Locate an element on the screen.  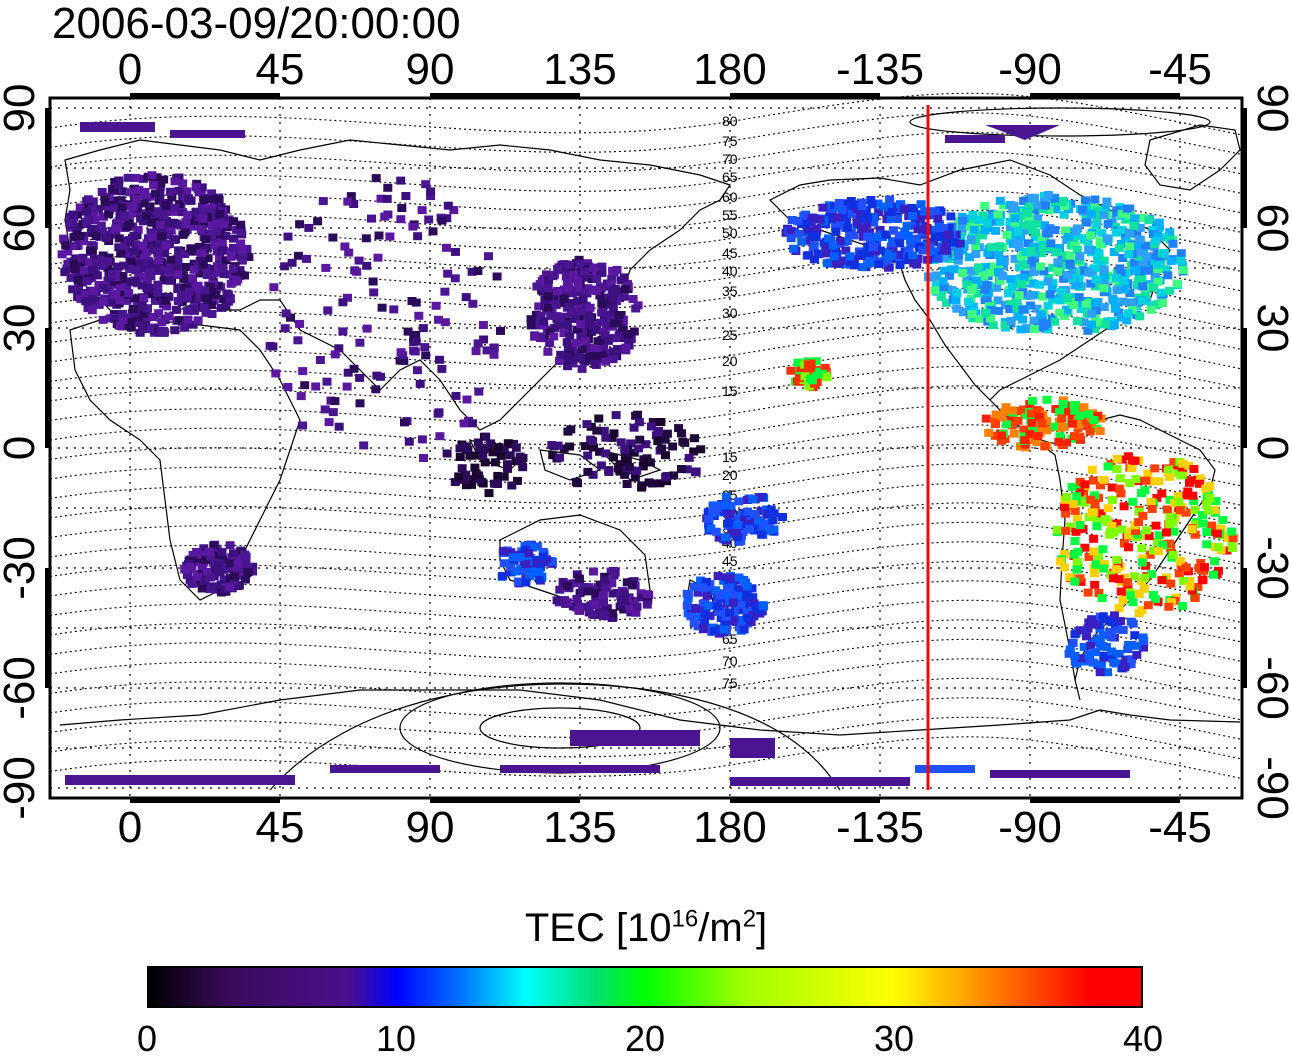
bottom-lon-tick: -45 is located at coordinates (1180, 827).